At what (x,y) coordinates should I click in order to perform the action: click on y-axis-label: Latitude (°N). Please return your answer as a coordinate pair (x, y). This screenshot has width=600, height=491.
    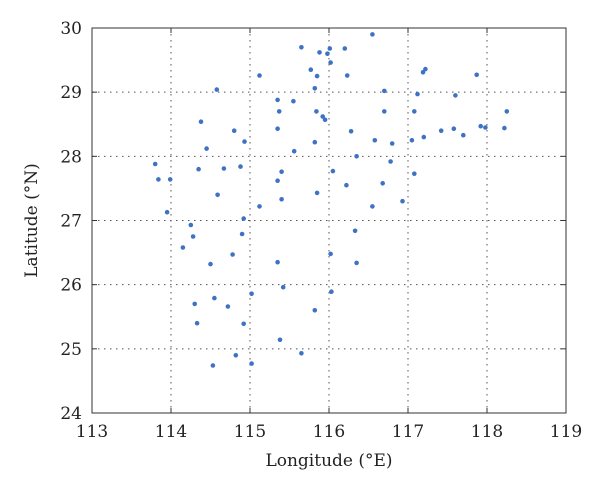
    Looking at the image, I should click on (32, 220).